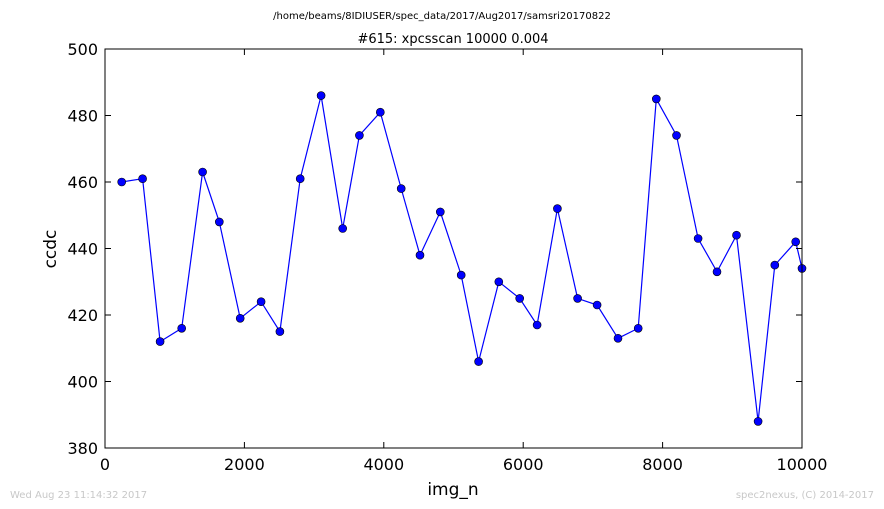 The height and width of the screenshot is (509, 884). I want to click on x-tick-label: 0, so click(105, 464).